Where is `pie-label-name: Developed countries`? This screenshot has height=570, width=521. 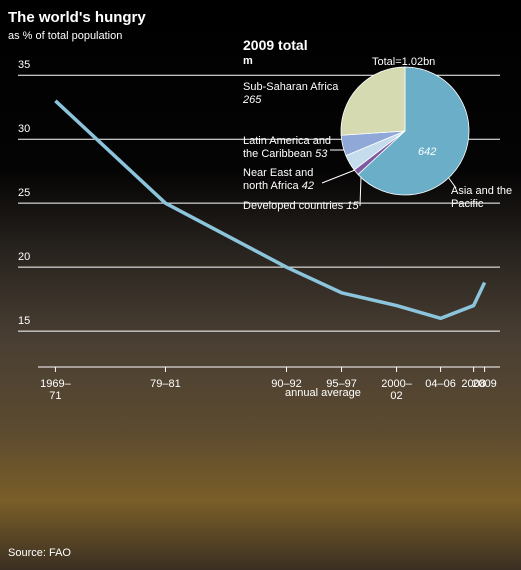 pie-label-name: Developed countries is located at coordinates (293, 206).